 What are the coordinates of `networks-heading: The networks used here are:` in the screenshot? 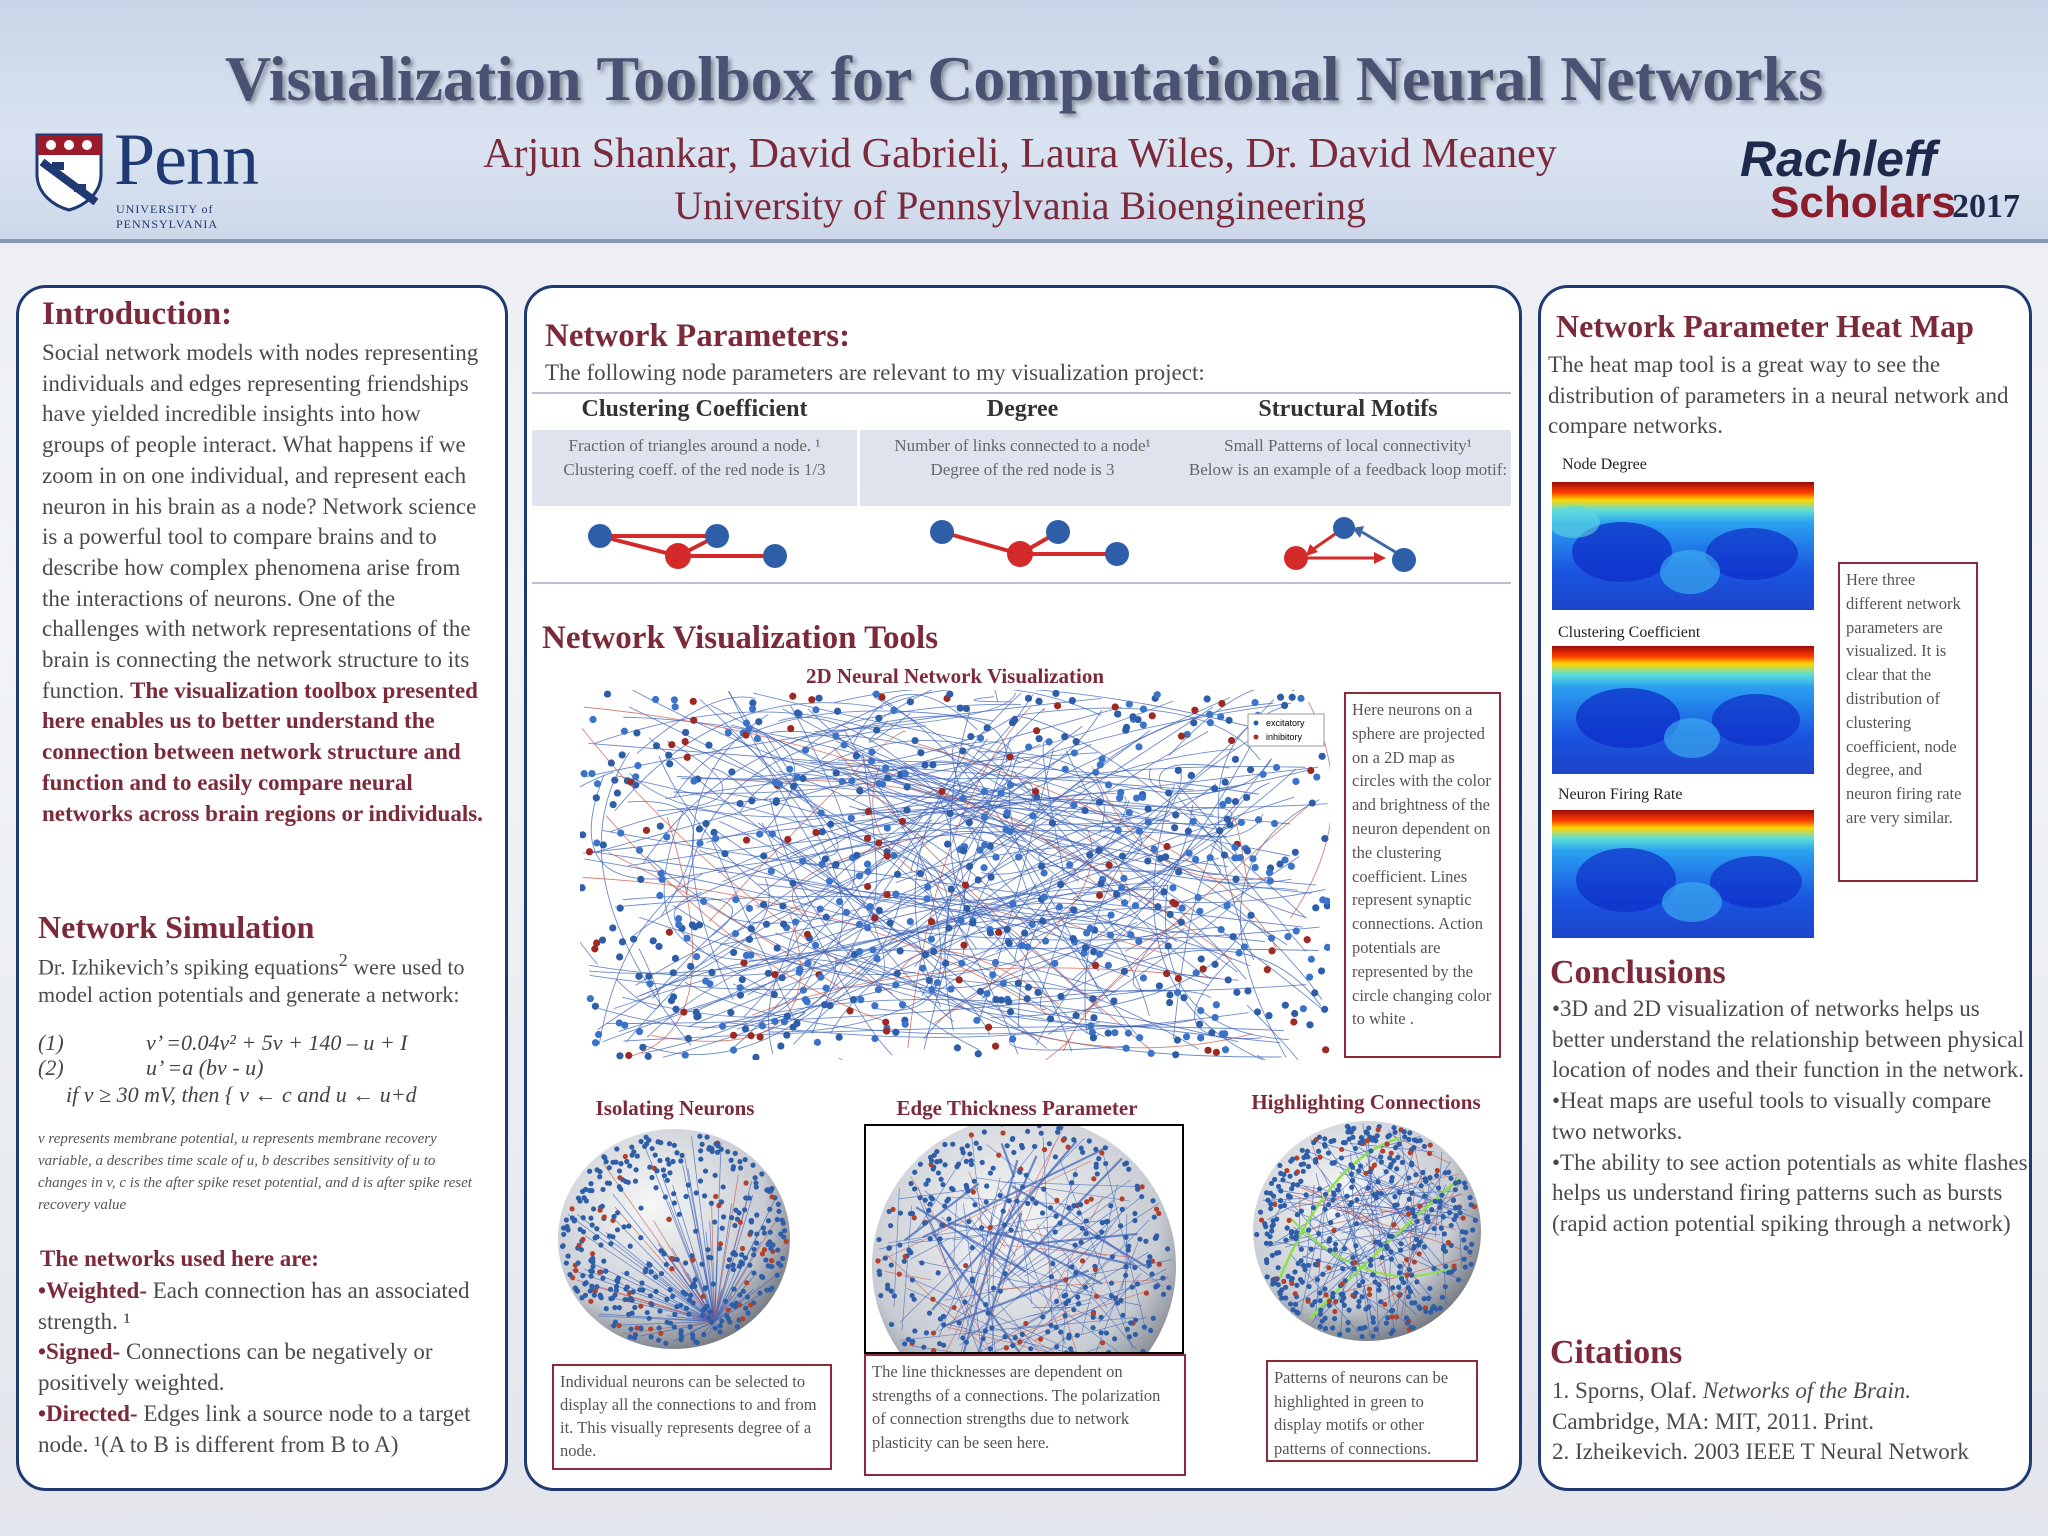 It's located at (179, 1258).